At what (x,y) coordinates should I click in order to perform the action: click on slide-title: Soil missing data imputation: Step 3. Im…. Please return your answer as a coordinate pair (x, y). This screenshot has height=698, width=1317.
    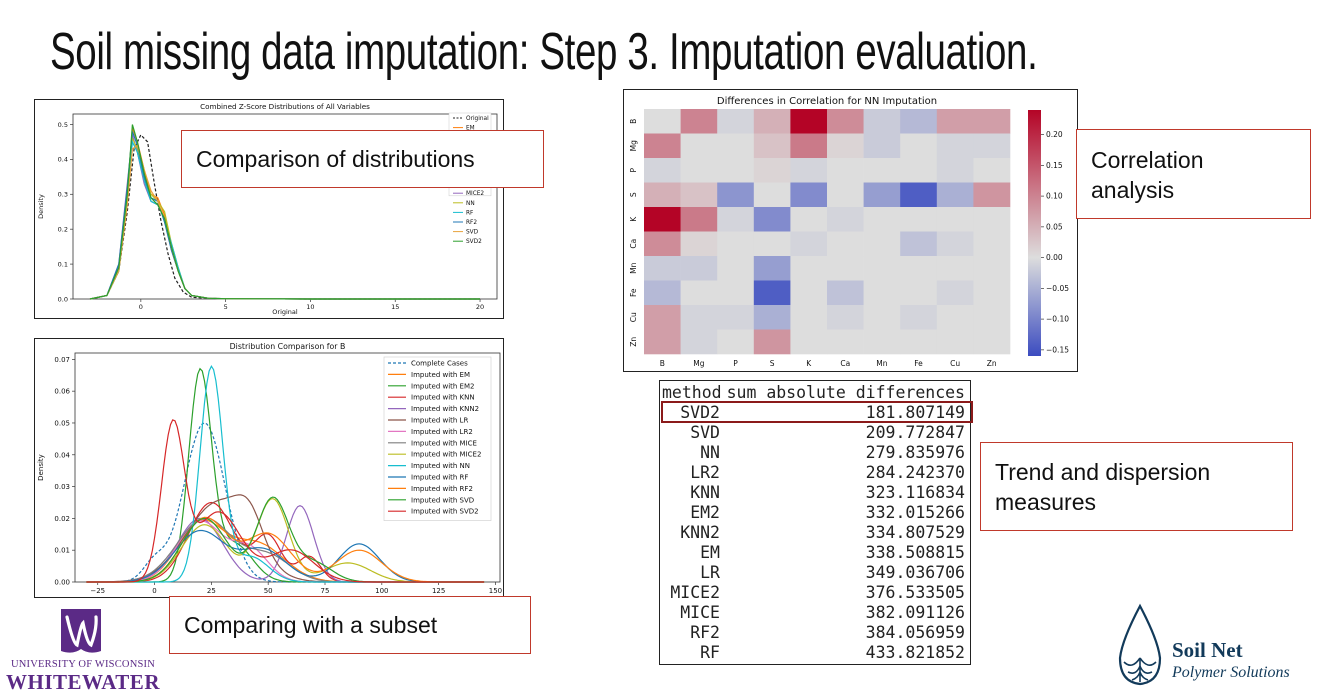
    Looking at the image, I should click on (544, 52).